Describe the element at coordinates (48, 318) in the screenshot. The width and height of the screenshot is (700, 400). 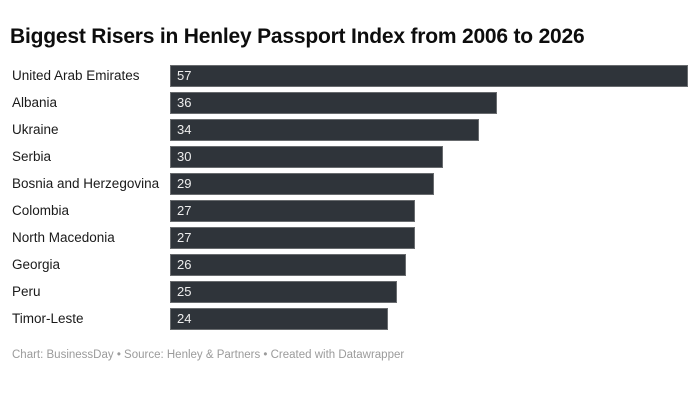
I see `category-label: Timor-Leste` at that location.